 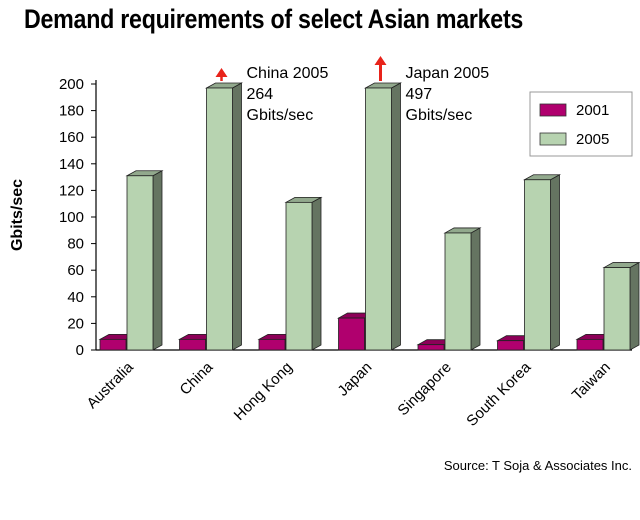 I want to click on annotation-line-1: Japan 2005, so click(x=448, y=73).